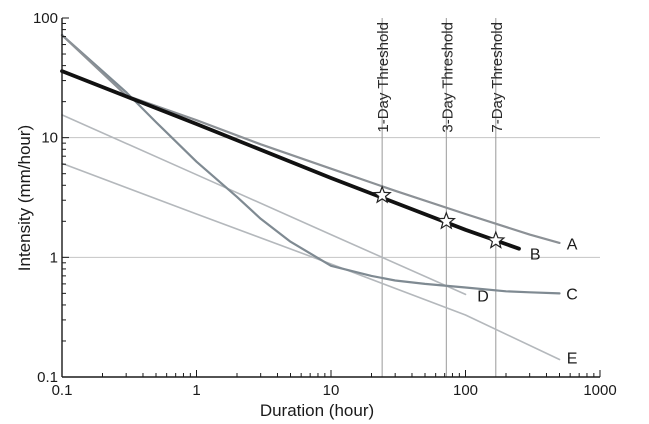 This screenshot has height=424, width=649. What do you see at coordinates (572, 359) in the screenshot?
I see `curve-label-e: E` at bounding box center [572, 359].